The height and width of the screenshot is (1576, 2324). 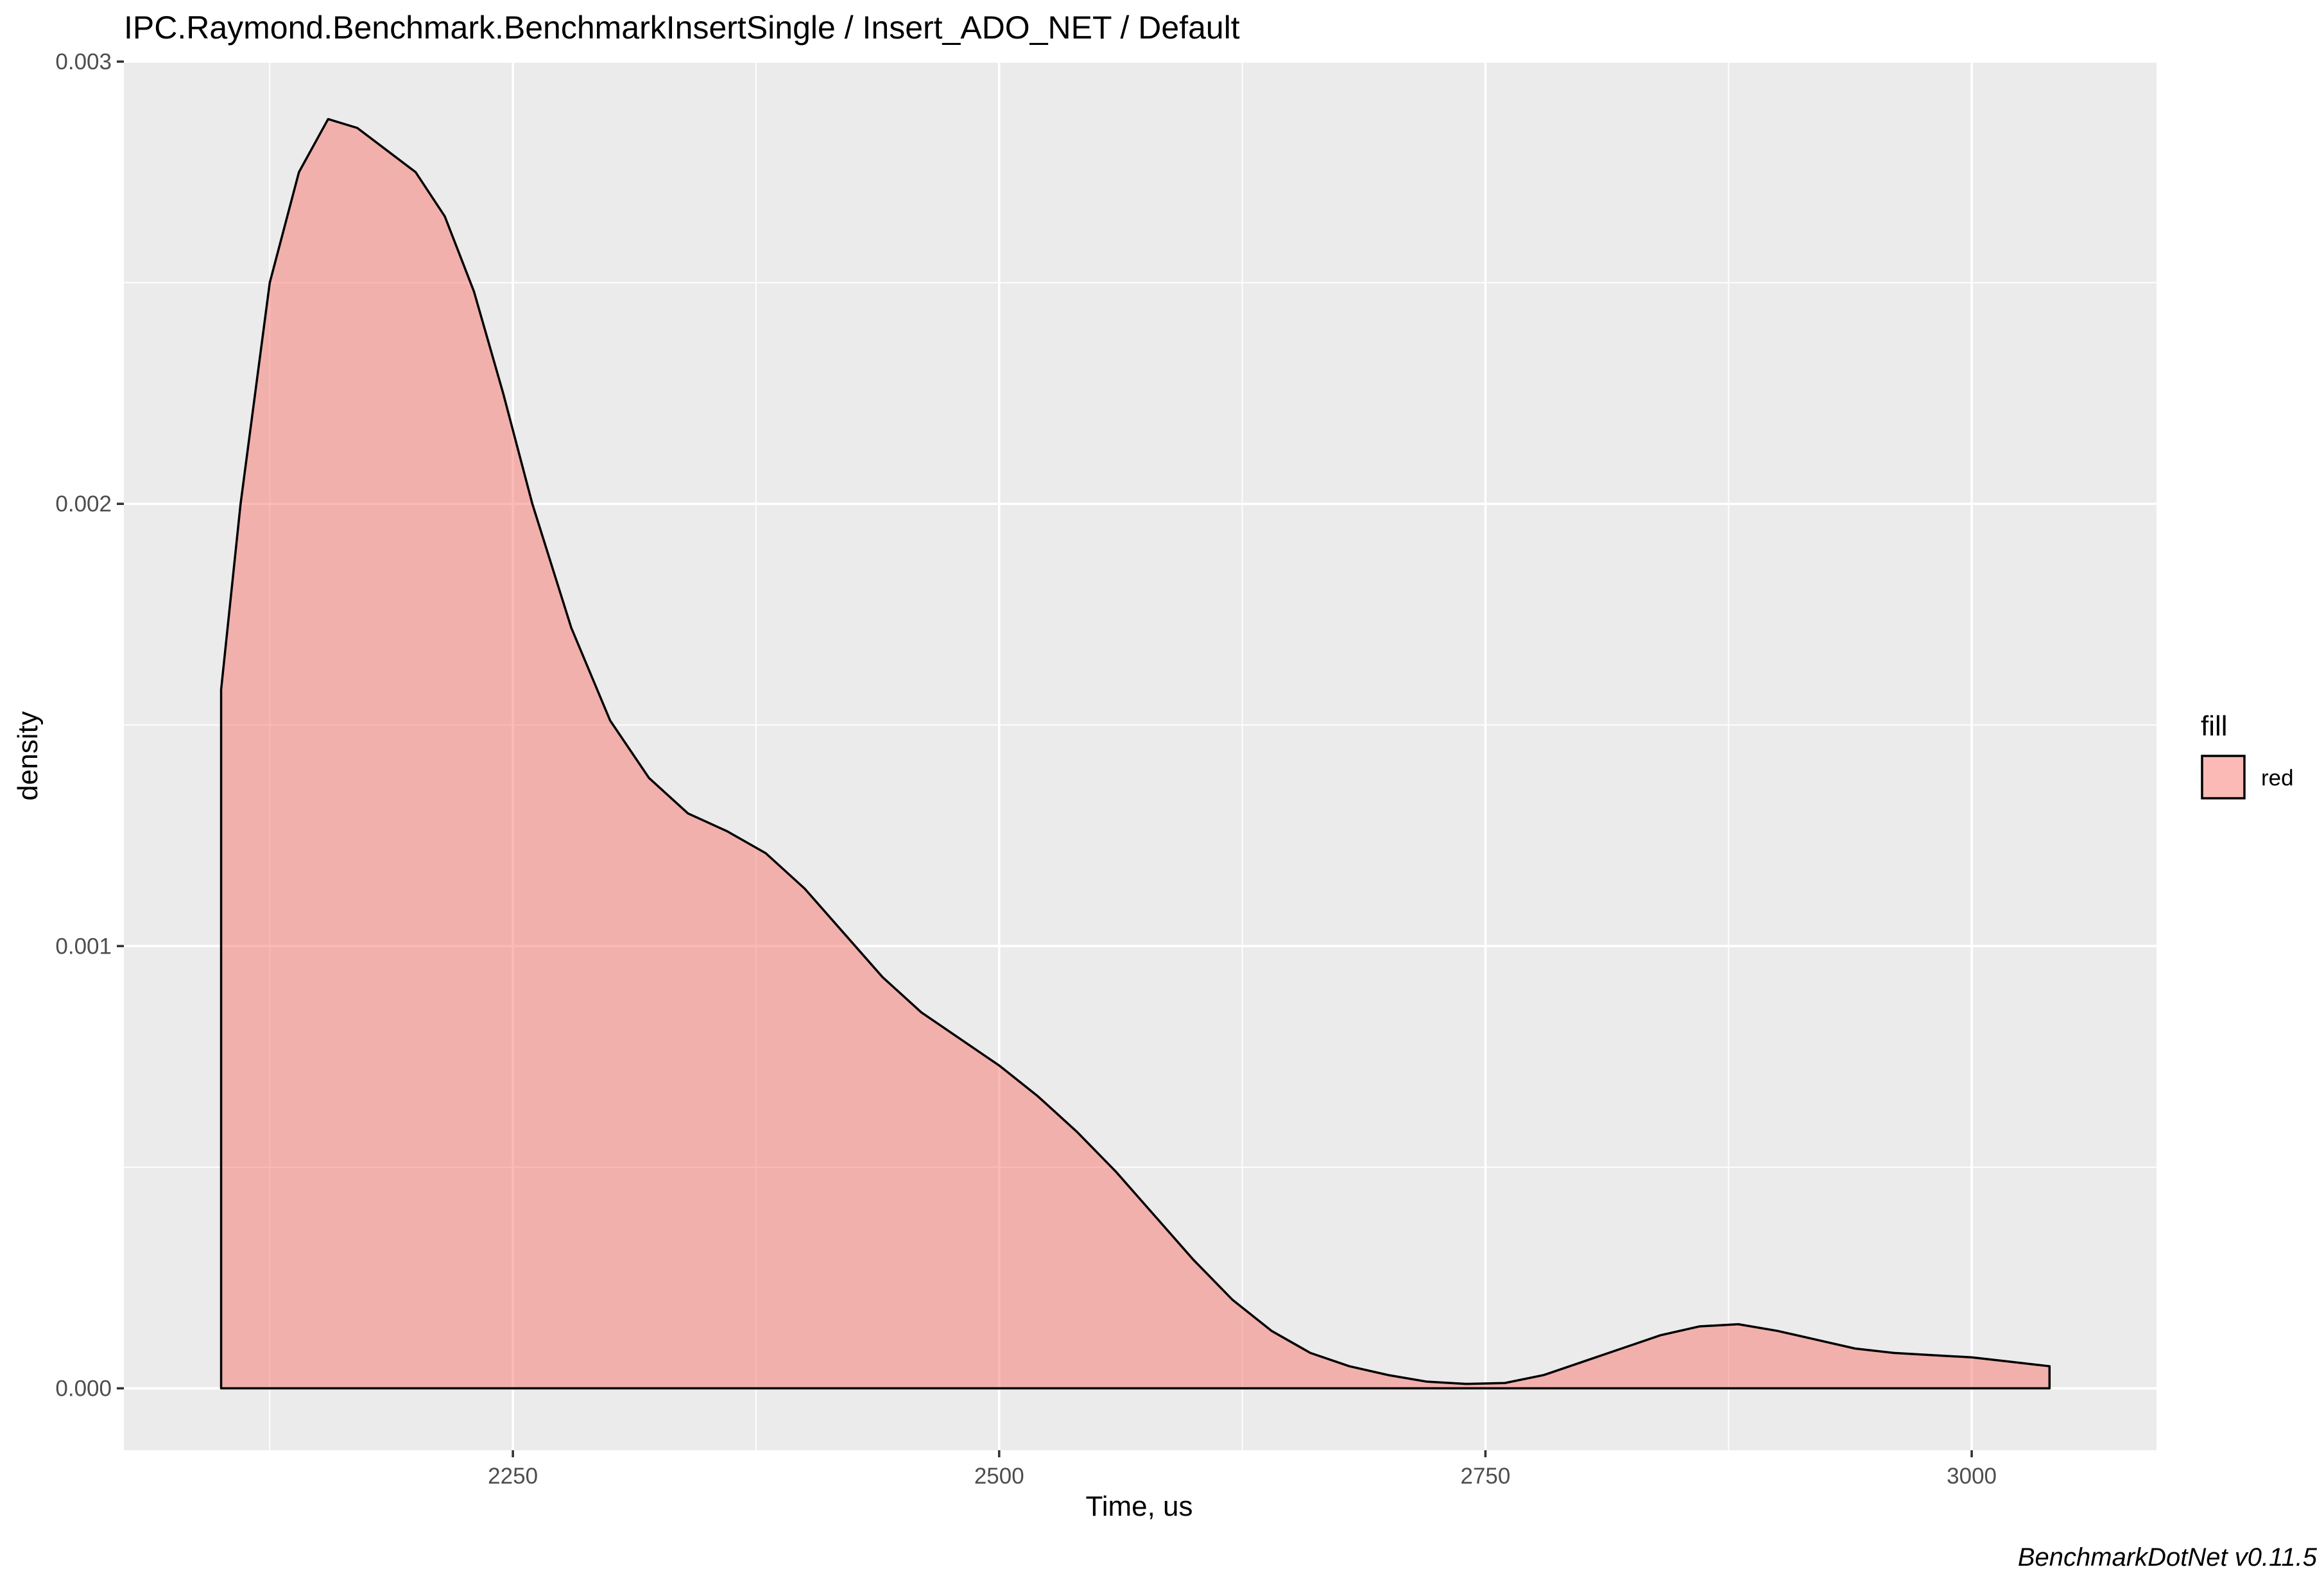 I want to click on y-tick-label: 0.002, so click(x=84, y=504).